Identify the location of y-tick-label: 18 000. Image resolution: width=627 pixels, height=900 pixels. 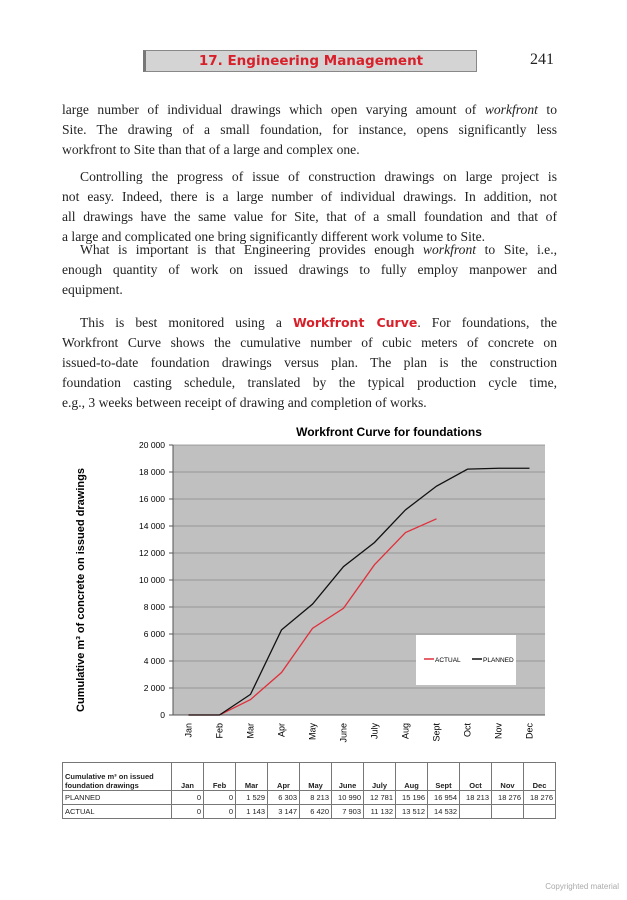
(152, 472).